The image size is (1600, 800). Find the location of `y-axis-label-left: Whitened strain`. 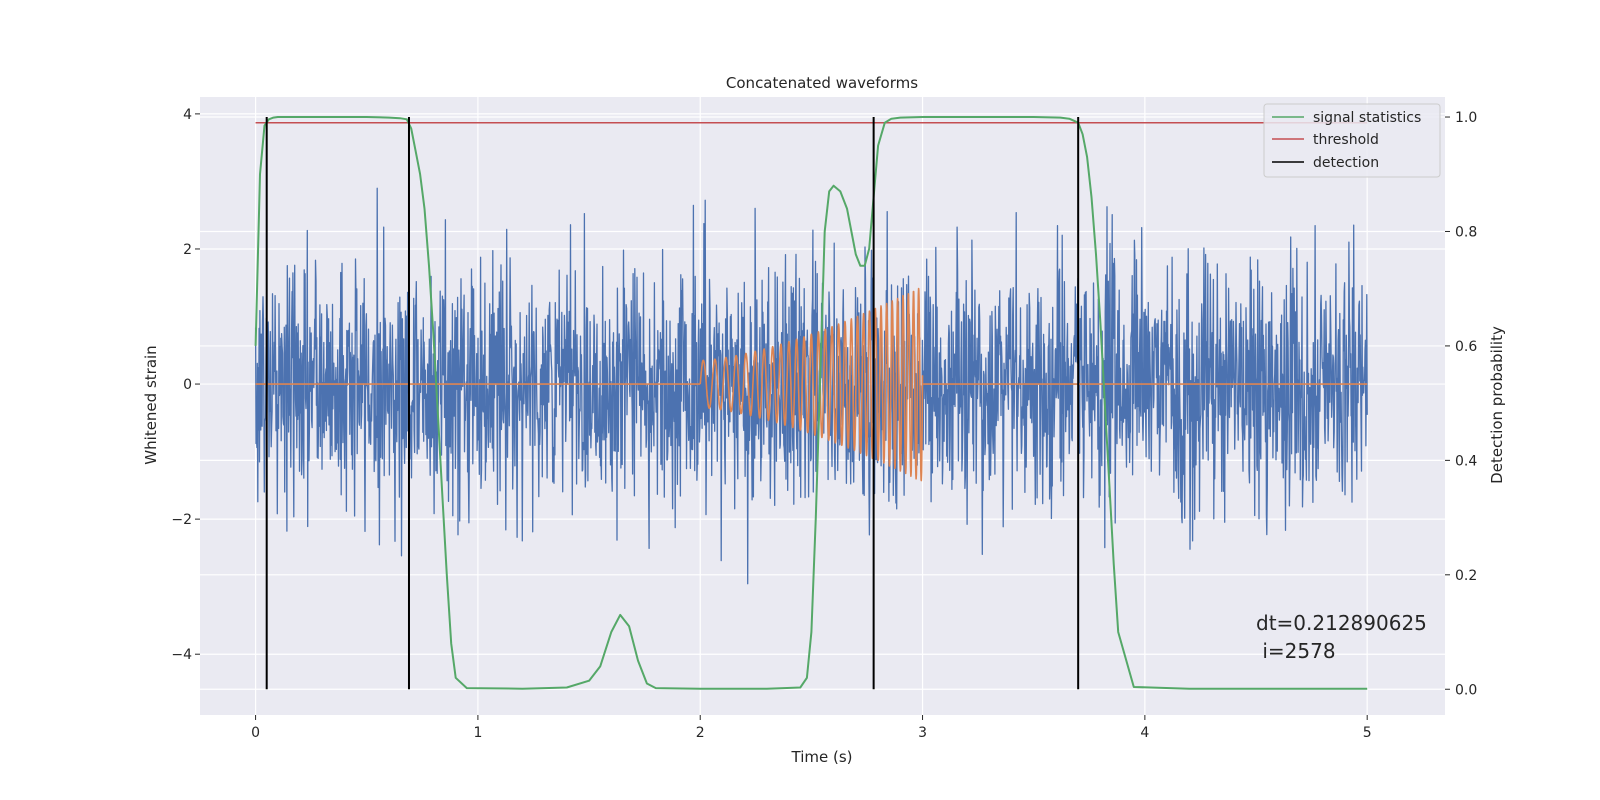

y-axis-label-left: Whitened strain is located at coordinates (151, 404).